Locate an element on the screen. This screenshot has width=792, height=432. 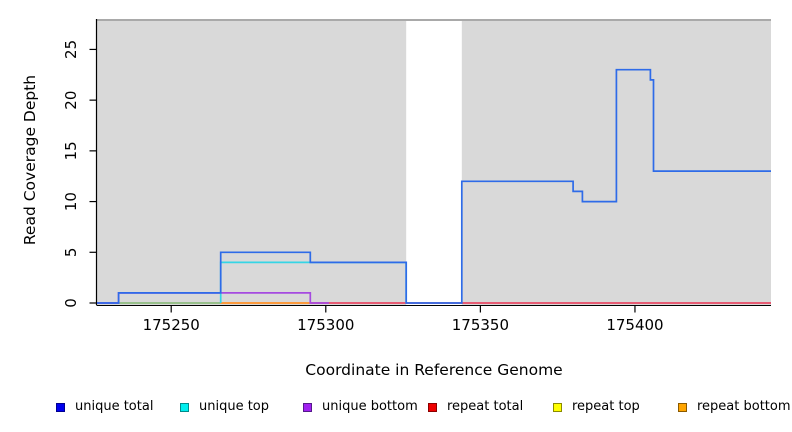
y-tick-label: 10 is located at coordinates (71, 201).